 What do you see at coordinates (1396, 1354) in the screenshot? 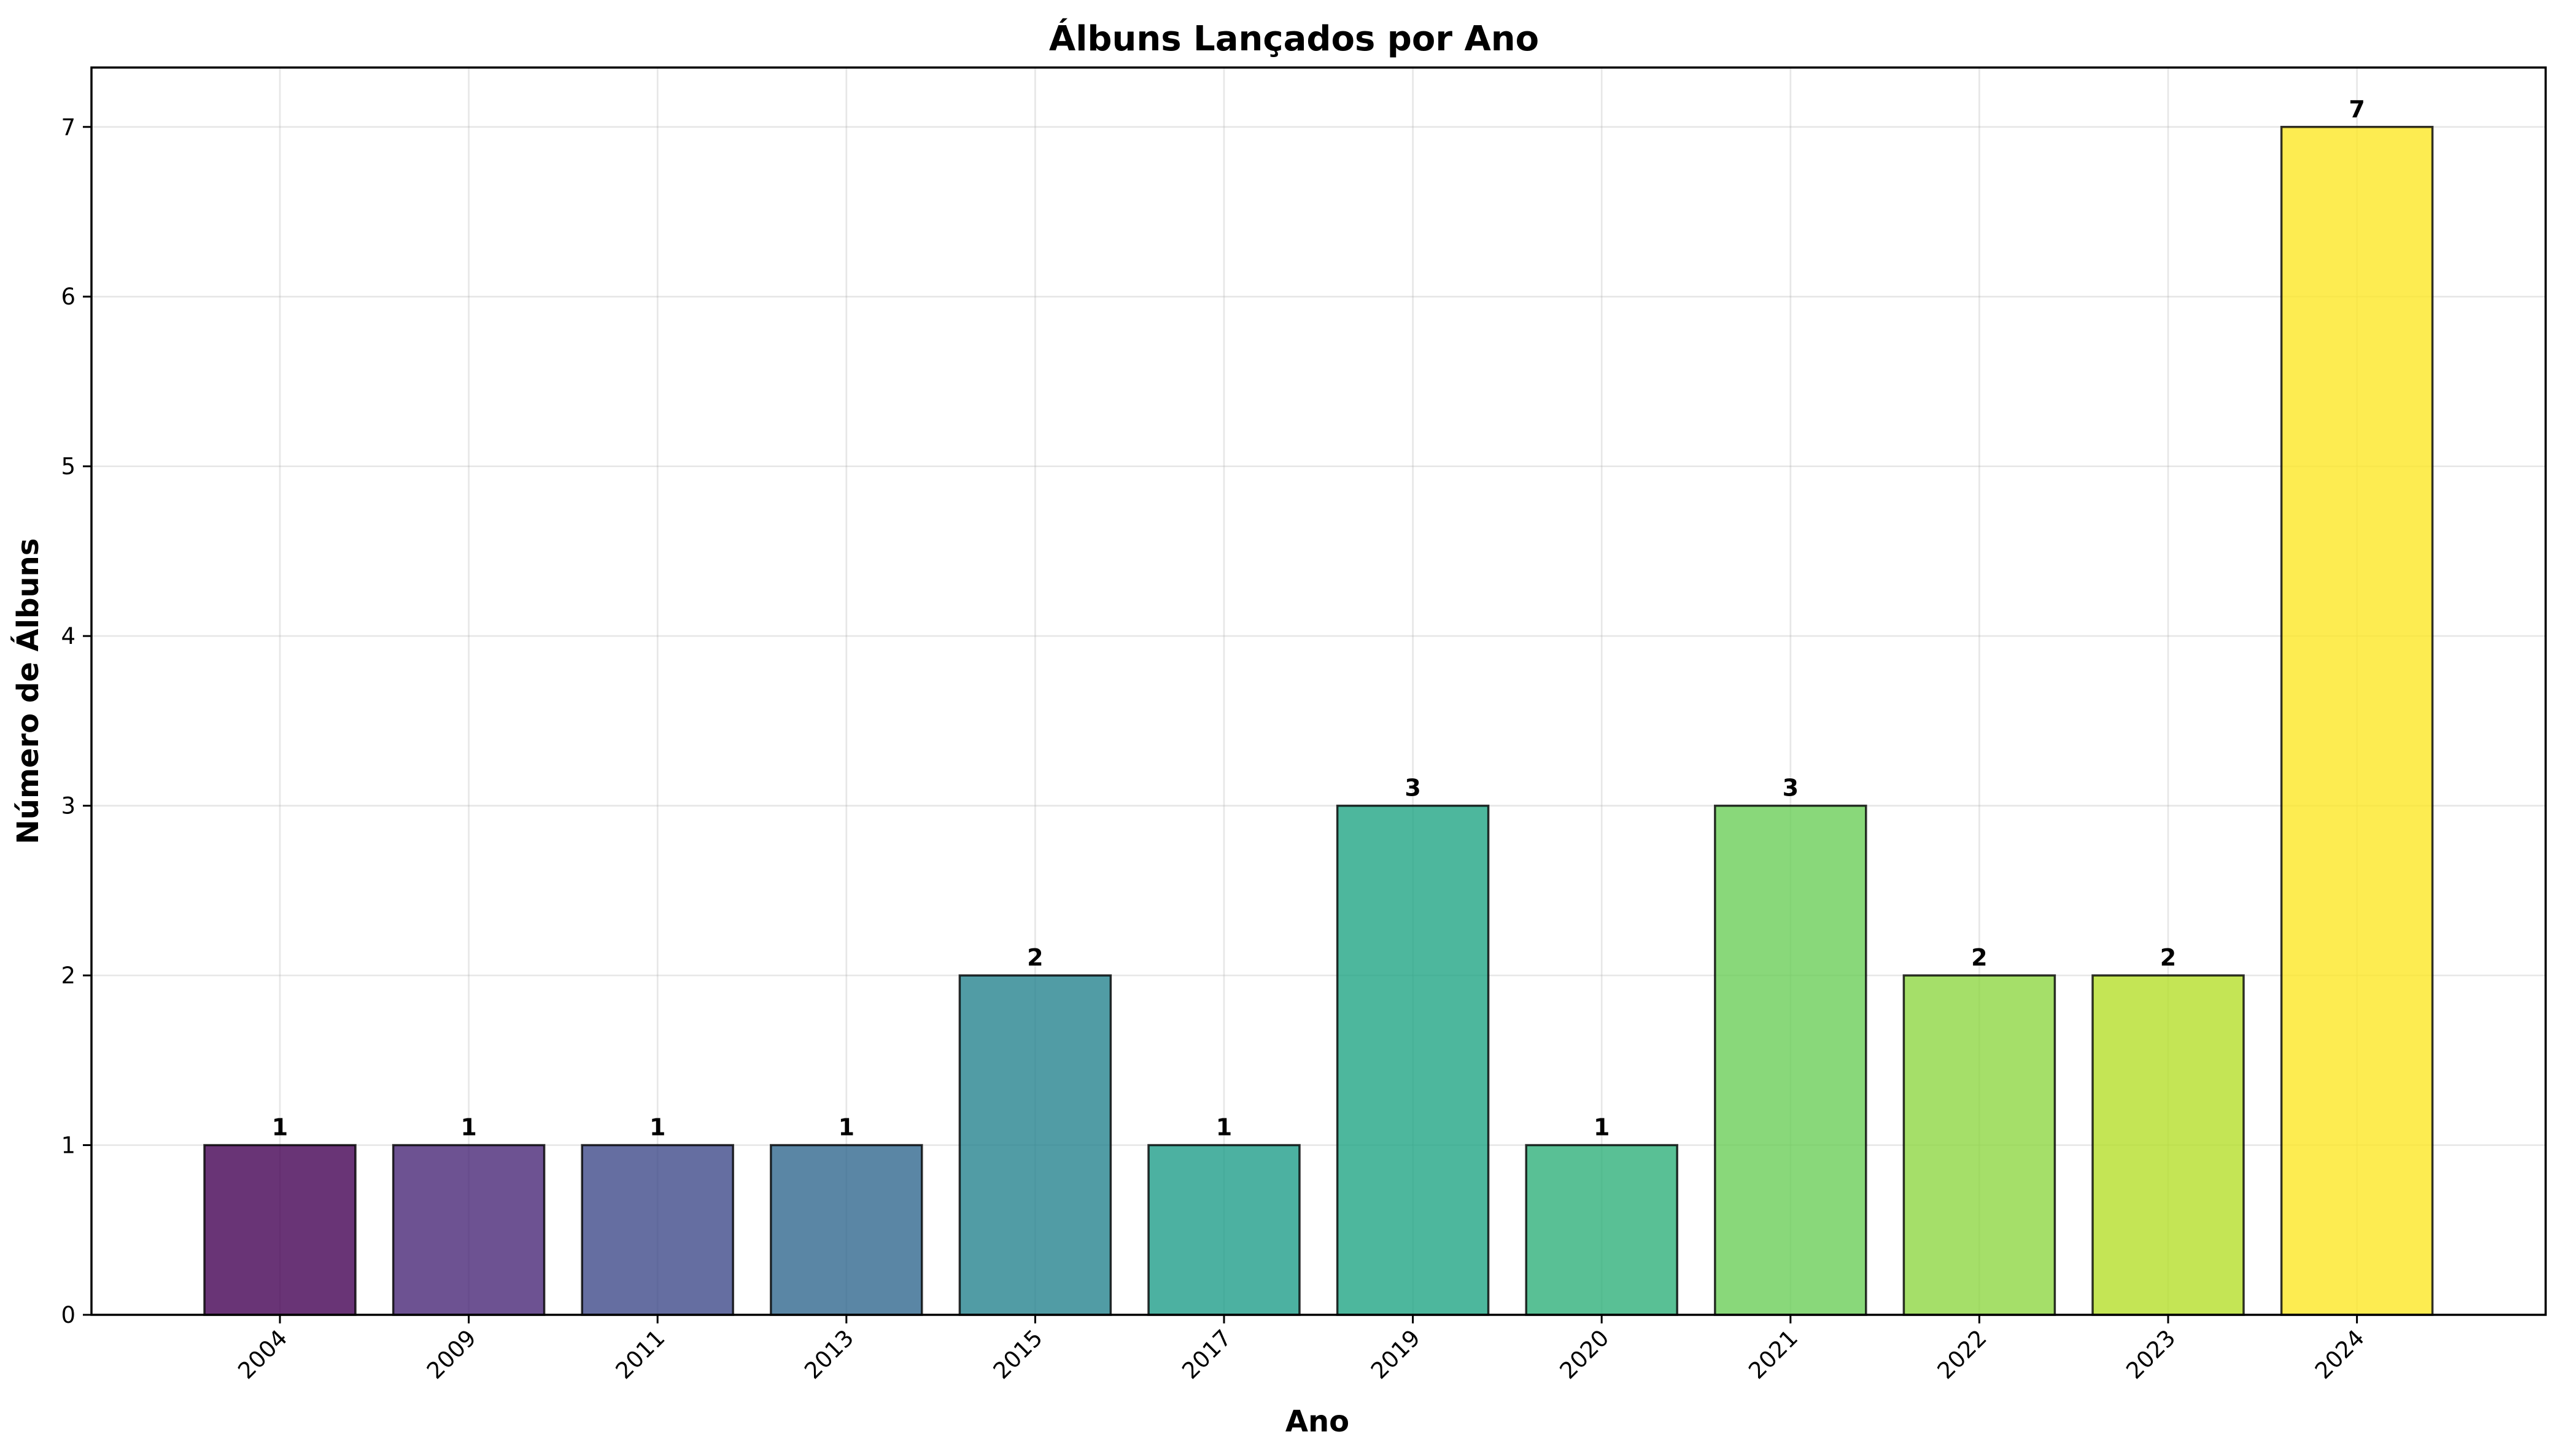
I see `x-tick-label-2019: 2019` at bounding box center [1396, 1354].